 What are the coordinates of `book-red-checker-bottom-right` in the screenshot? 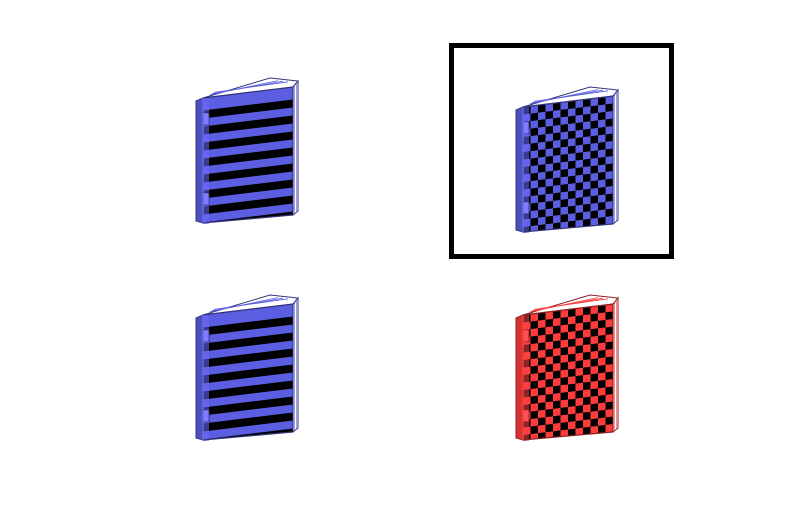 It's located at (558, 364).